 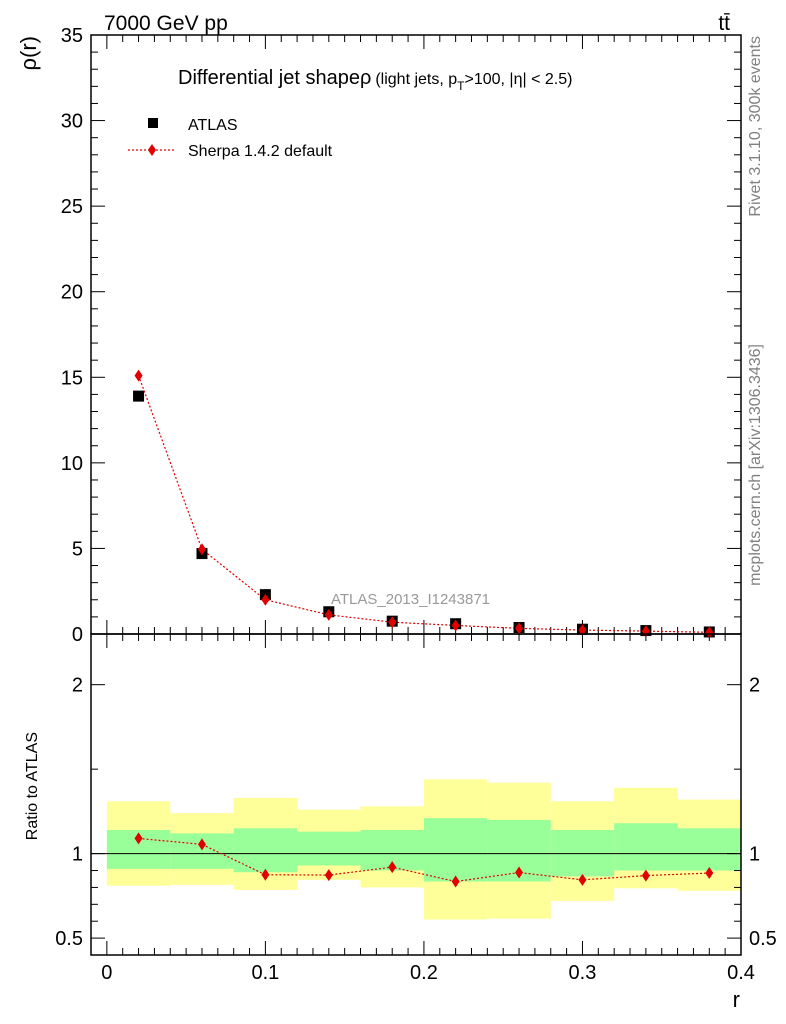 What do you see at coordinates (755, 126) in the screenshot?
I see `rivet-label: Rivet 3.1.10, 300k events` at bounding box center [755, 126].